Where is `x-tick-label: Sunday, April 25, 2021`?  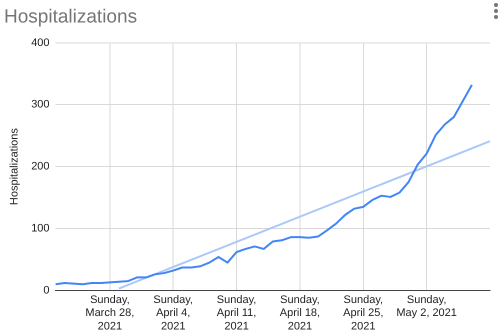 x-tick-label: Sunday, April 25, 2021 is located at coordinates (363, 313).